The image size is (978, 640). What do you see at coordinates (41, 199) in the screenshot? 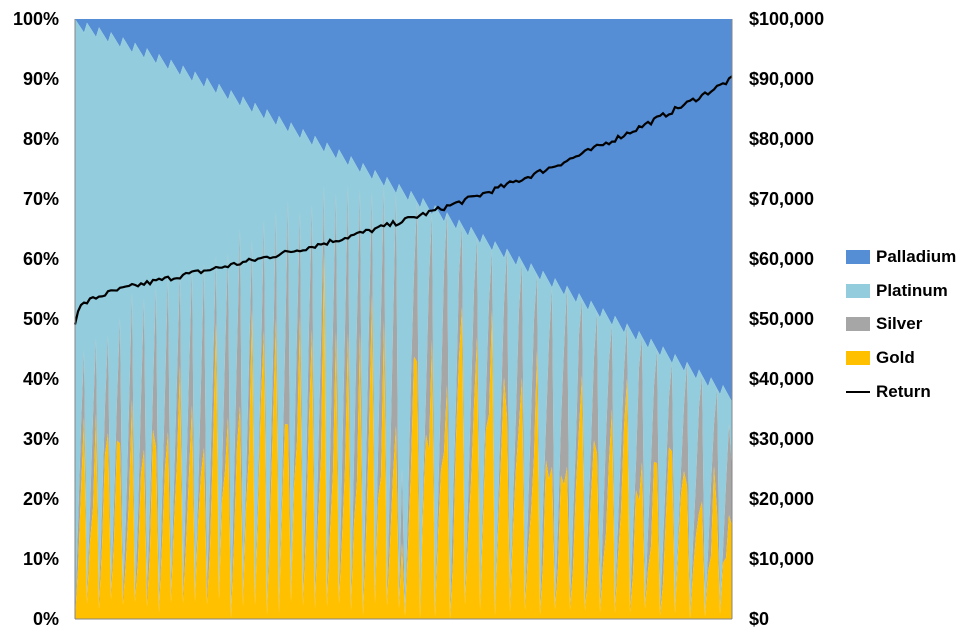
I see `left-tick-label: 70%` at bounding box center [41, 199].